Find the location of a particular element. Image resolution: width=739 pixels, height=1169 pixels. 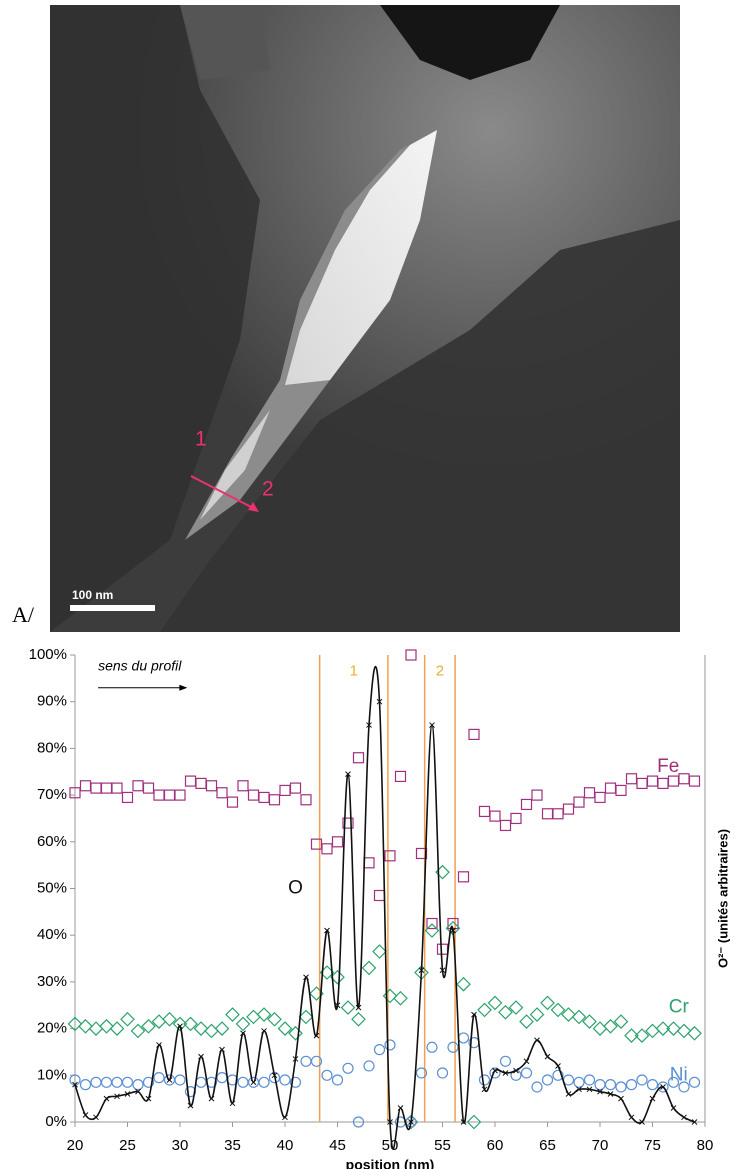

profile-arrowhead is located at coordinates (253, 507).